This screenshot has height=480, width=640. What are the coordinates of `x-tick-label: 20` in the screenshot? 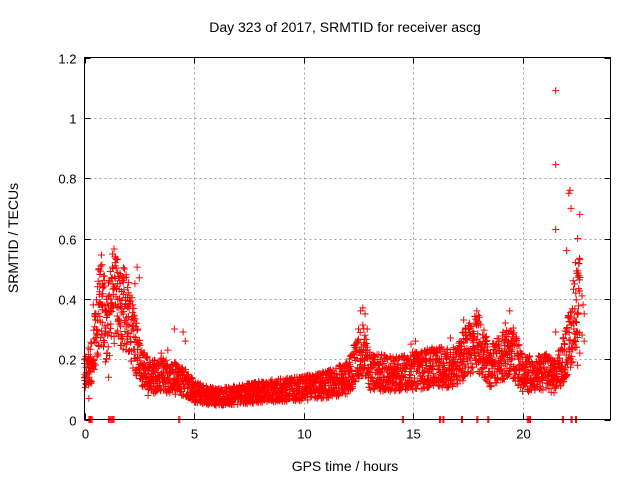 It's located at (523, 434).